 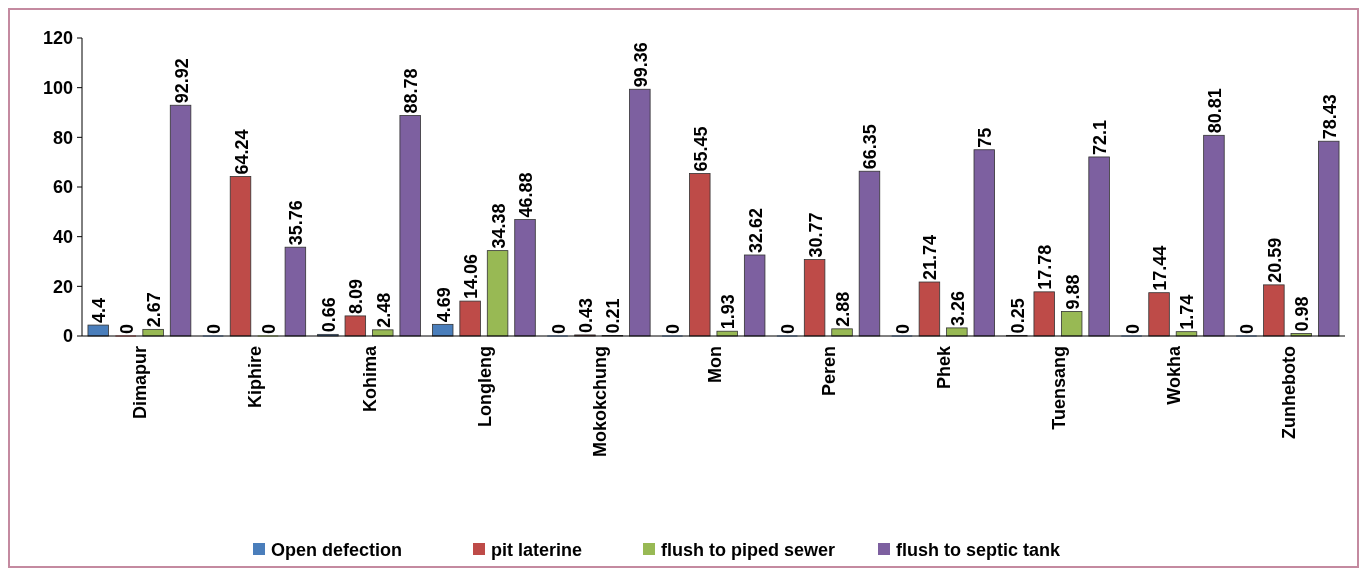 What do you see at coordinates (537, 550) in the screenshot?
I see `legend-label: pit laterine` at bounding box center [537, 550].